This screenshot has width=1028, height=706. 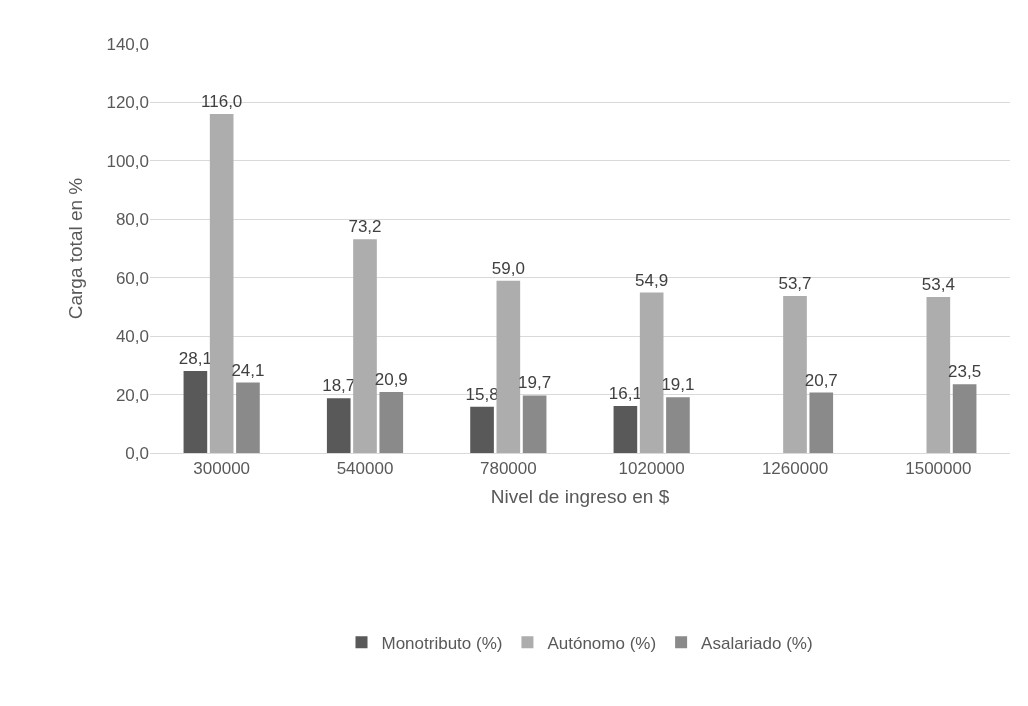 I want to click on data-label: 24,1, so click(x=248, y=370).